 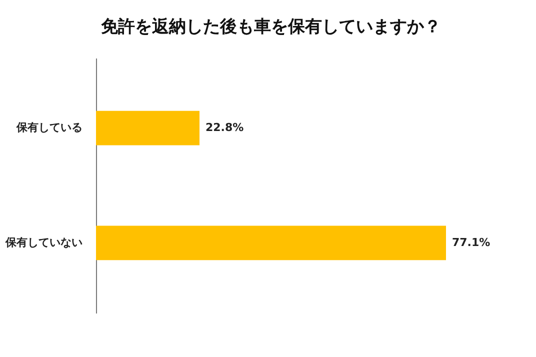 What do you see at coordinates (49, 127) in the screenshot?
I see `y-tick-label: 保有している` at bounding box center [49, 127].